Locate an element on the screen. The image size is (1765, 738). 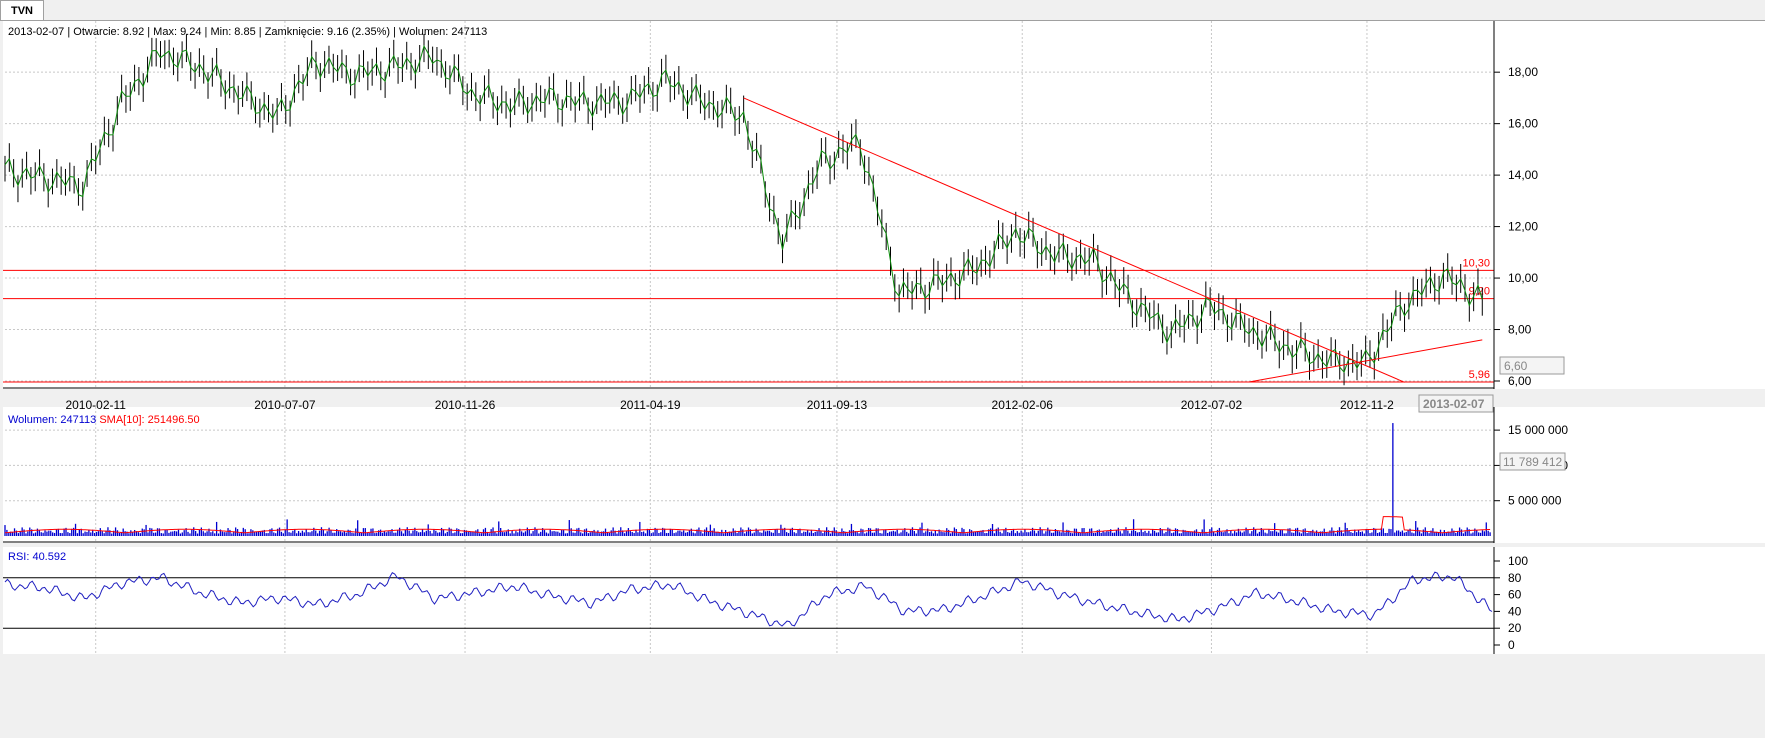
y-tick-label: 100 is located at coordinates (1518, 561).